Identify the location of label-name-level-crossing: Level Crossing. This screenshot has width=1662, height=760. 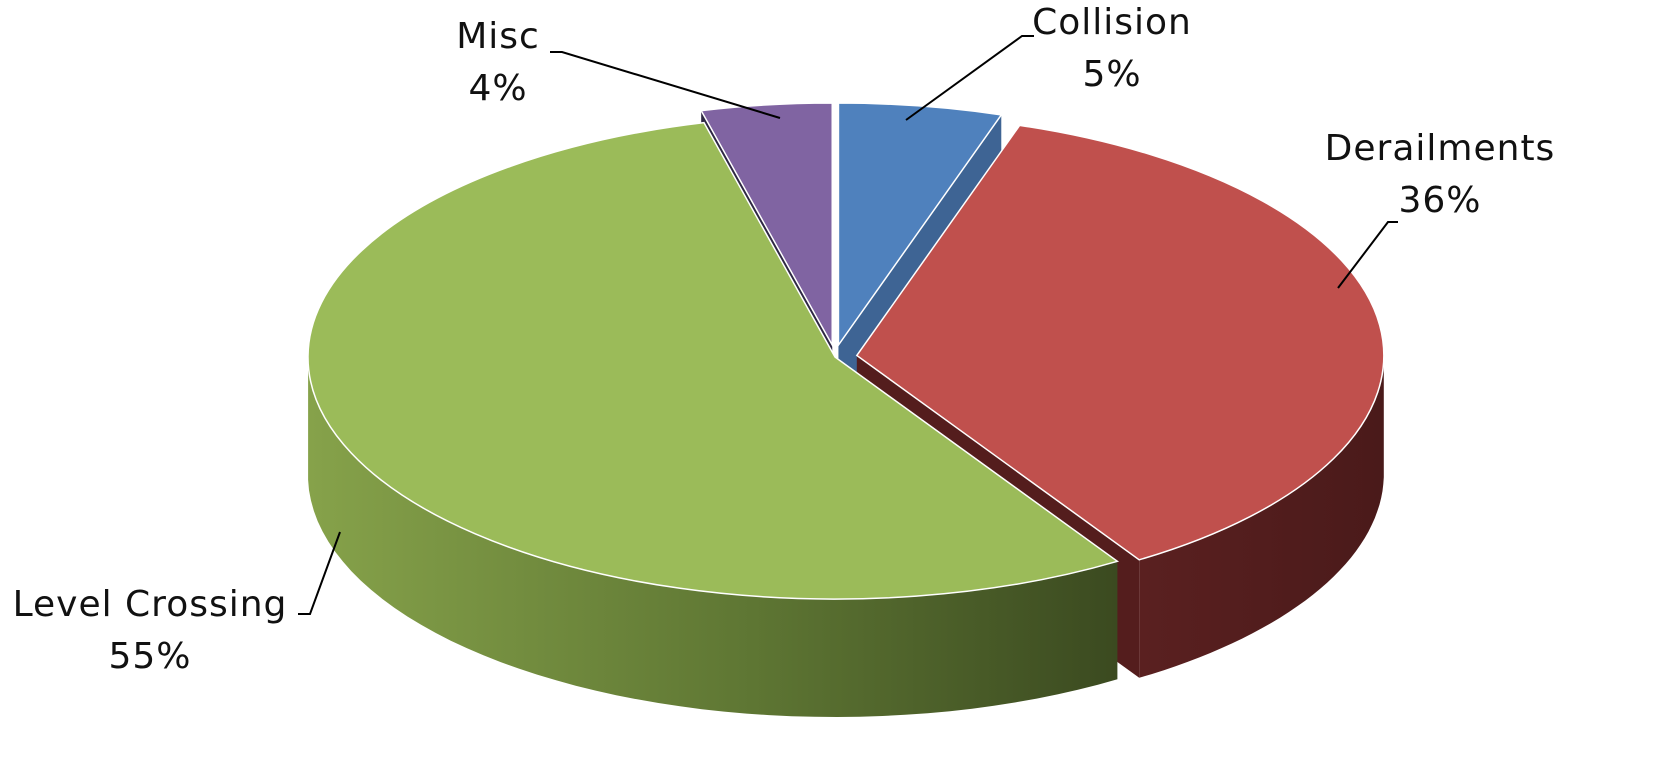
(150, 604).